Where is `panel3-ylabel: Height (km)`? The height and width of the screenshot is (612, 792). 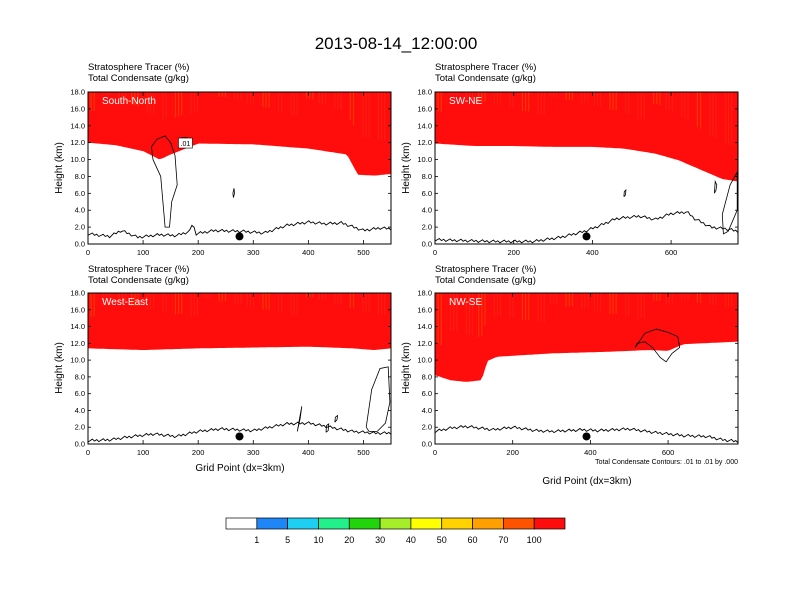
panel3-ylabel: Height (km) is located at coordinates (59, 368).